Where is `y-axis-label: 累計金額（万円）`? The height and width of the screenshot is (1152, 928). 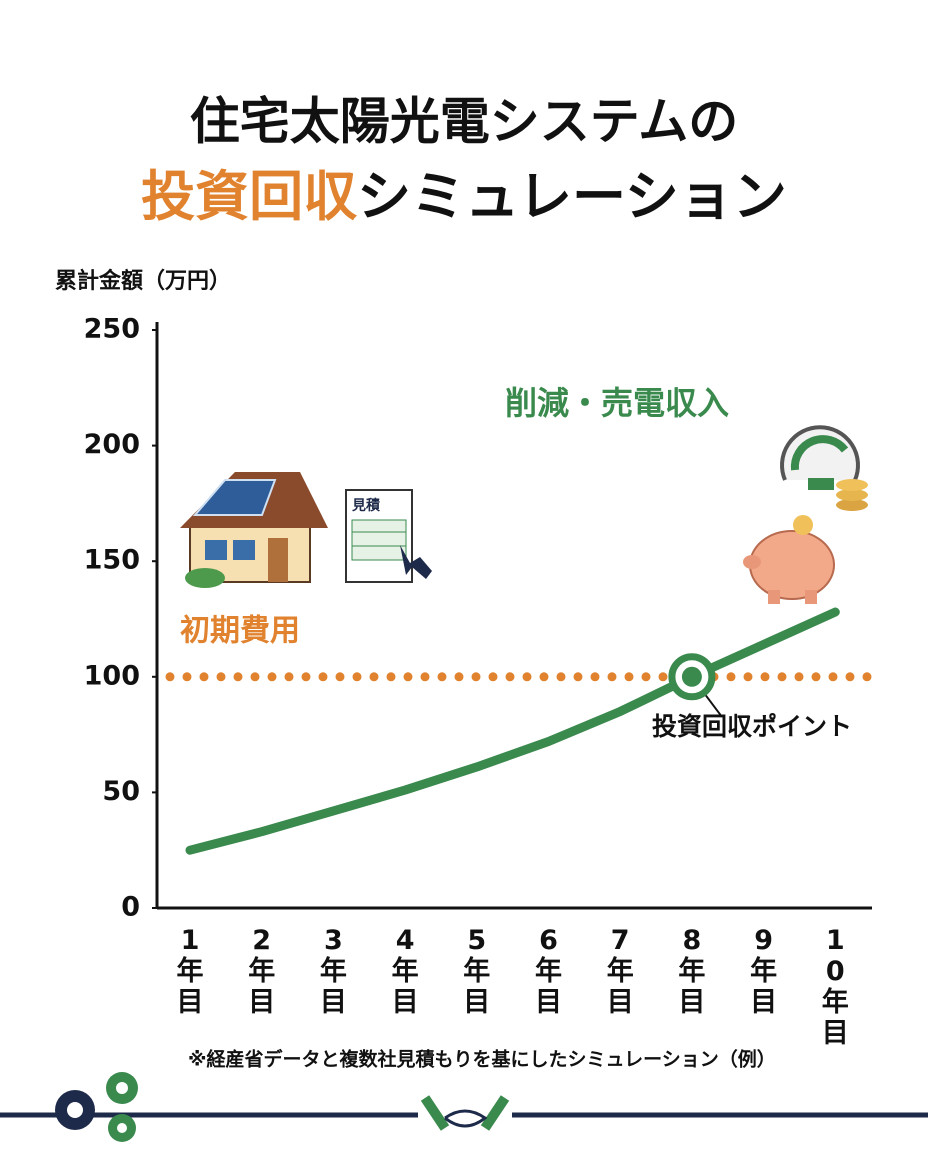 y-axis-label: 累計金額（万円） is located at coordinates (143, 281).